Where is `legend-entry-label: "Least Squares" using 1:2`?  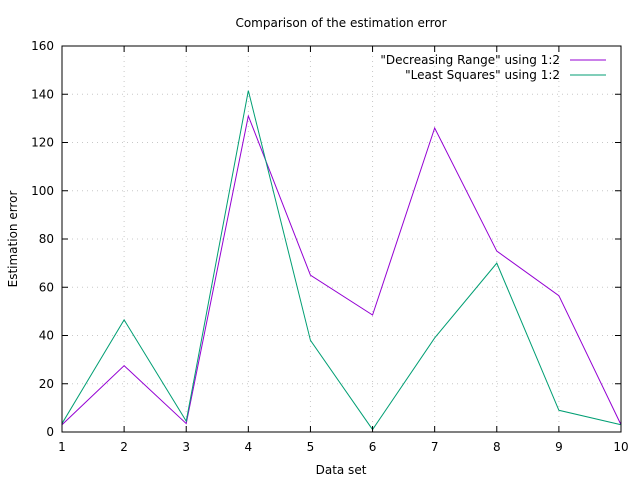 legend-entry-label: "Least Squares" using 1:2 is located at coordinates (482, 75).